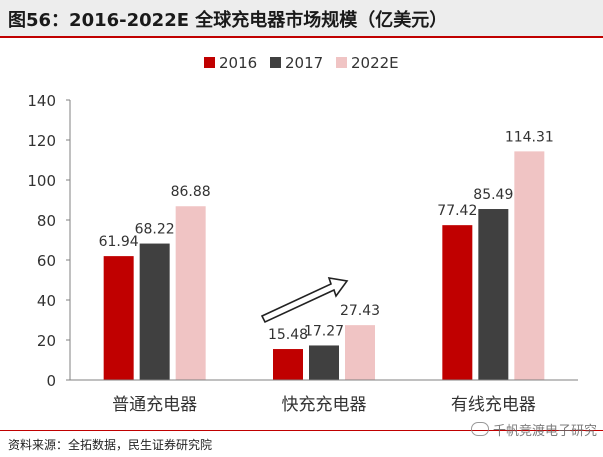 The height and width of the screenshot is (457, 603). I want to click on y-tick-label: 120, so click(41, 141).